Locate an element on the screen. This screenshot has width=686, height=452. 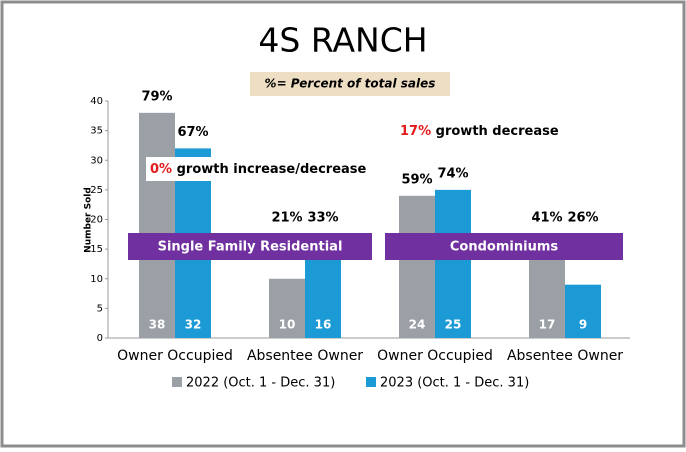
bar-value-label: 16 is located at coordinates (323, 325).